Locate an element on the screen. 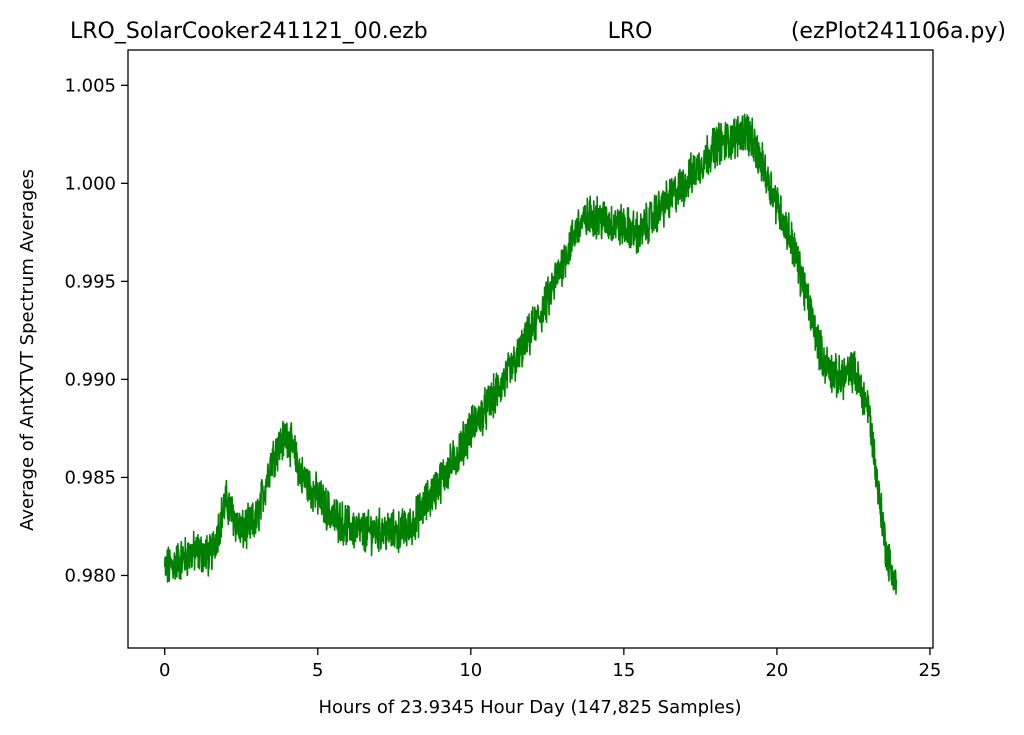 The height and width of the screenshot is (735, 1024). chart-title-left: LRO_SolarCooker241121_00.ezb is located at coordinates (249, 31).